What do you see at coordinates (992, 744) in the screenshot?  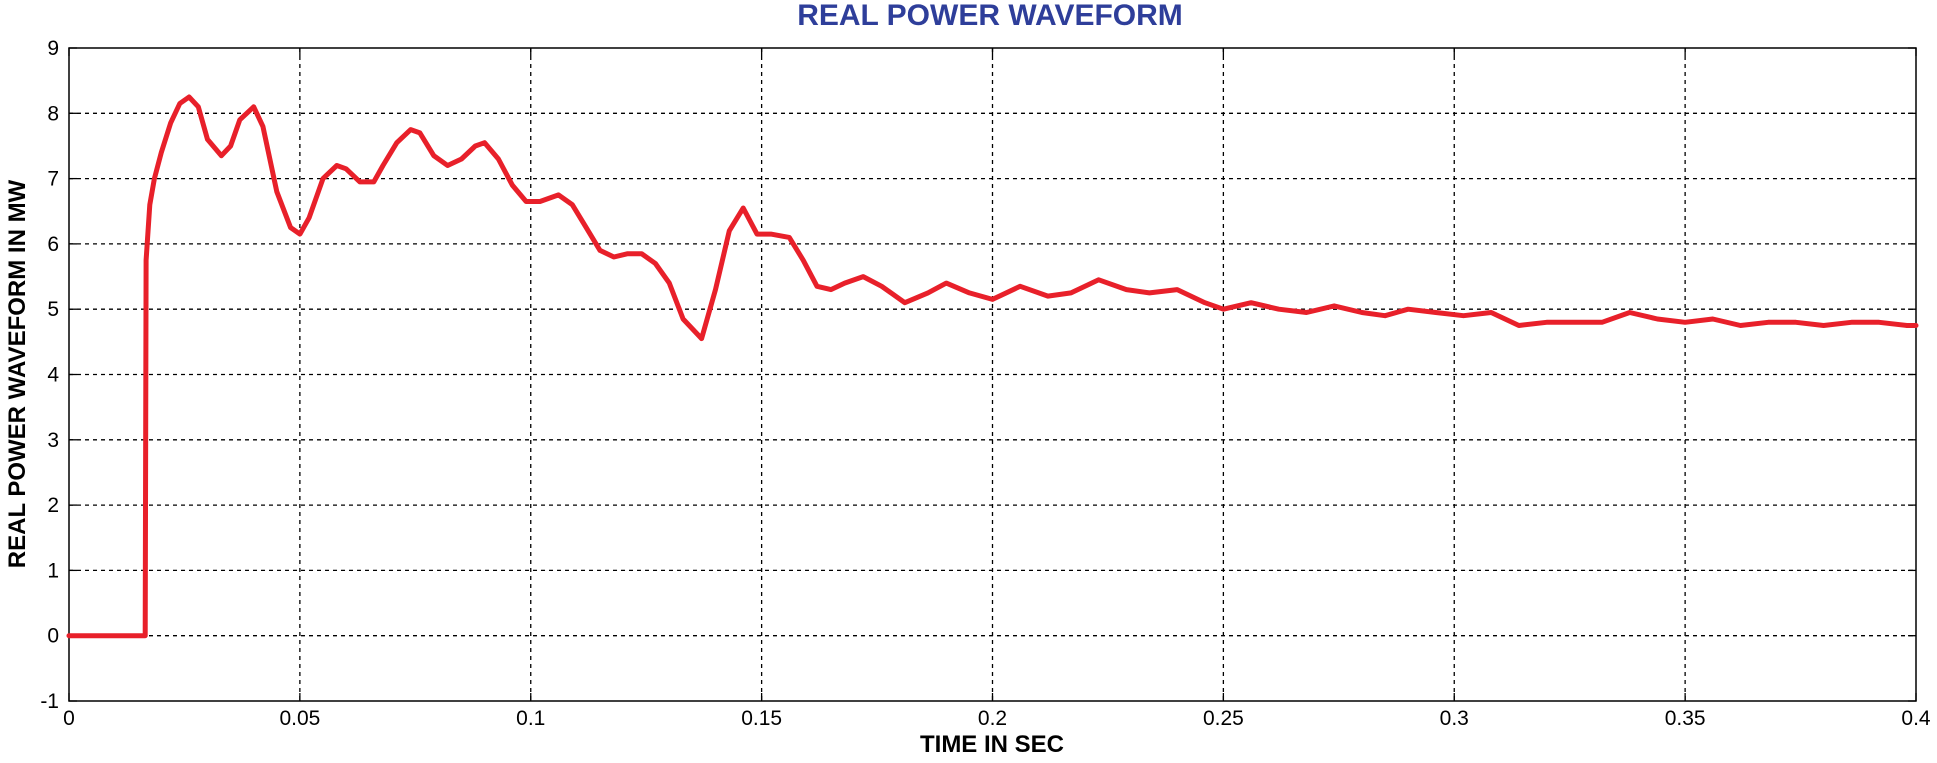 I see `x-axis-label: TIME IN SEC` at bounding box center [992, 744].